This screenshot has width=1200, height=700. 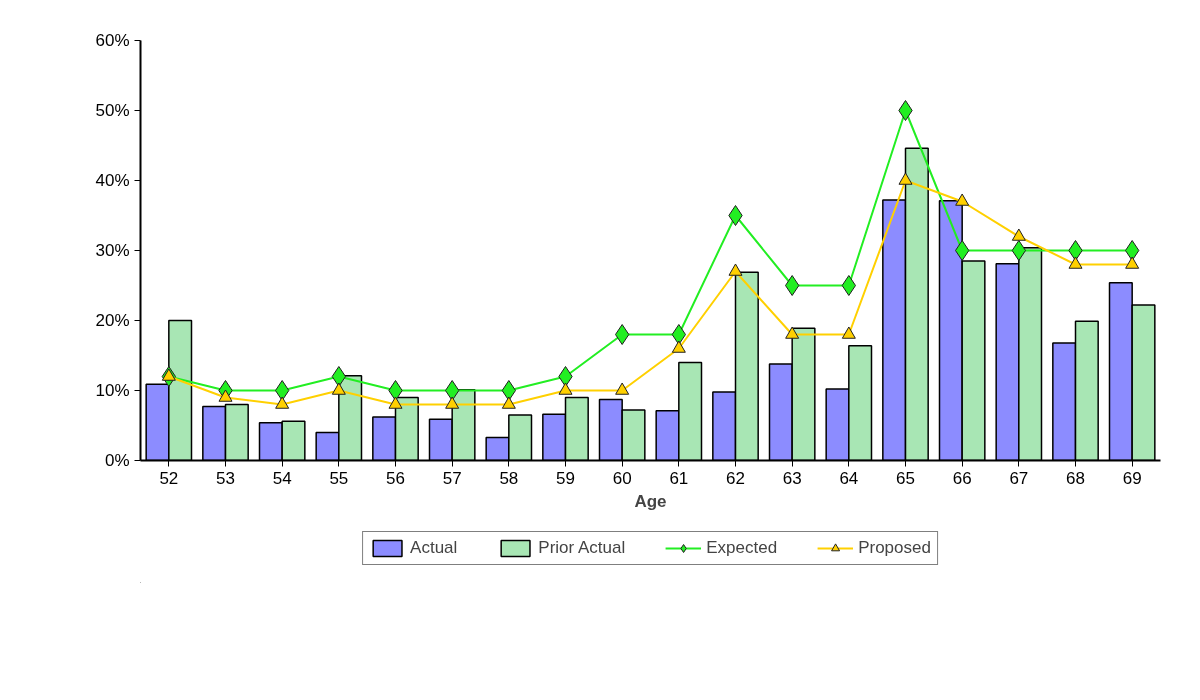 I want to click on y-tick-label: 60%, so click(x=112, y=40).